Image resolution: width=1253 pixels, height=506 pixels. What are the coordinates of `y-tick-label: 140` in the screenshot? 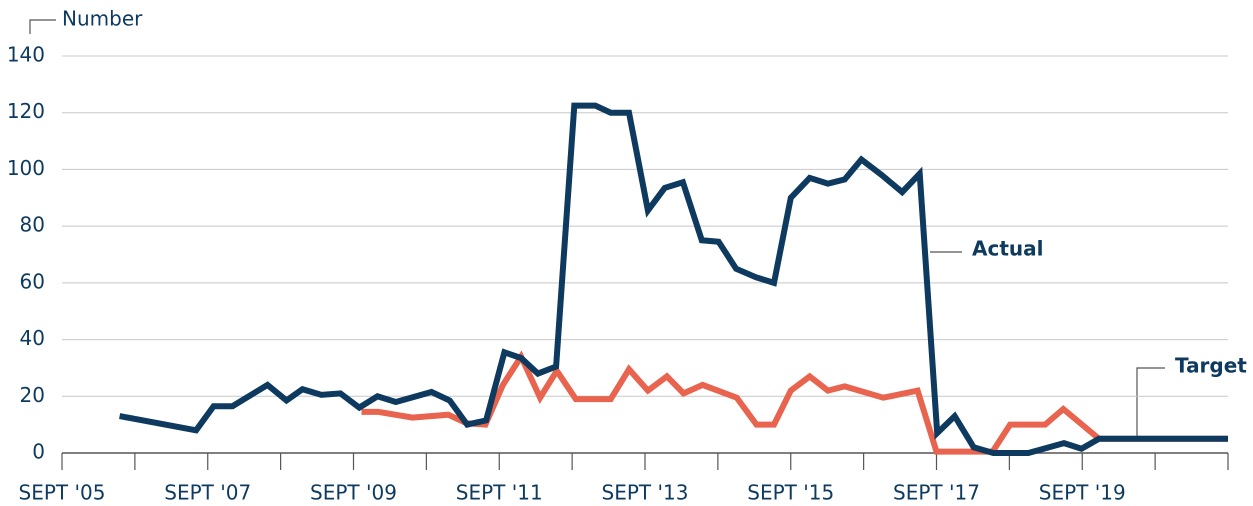 It's located at (26, 55).